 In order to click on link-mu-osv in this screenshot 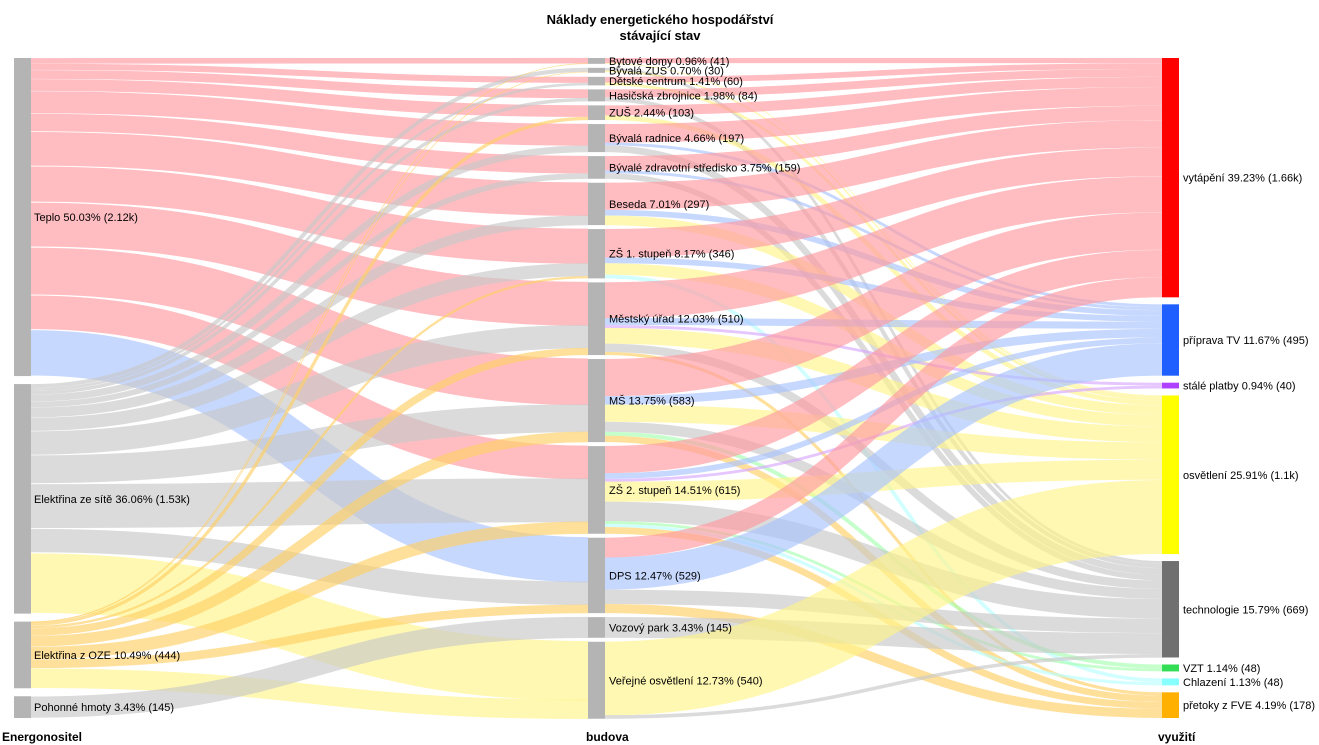, I will do `click(883, 385)`.